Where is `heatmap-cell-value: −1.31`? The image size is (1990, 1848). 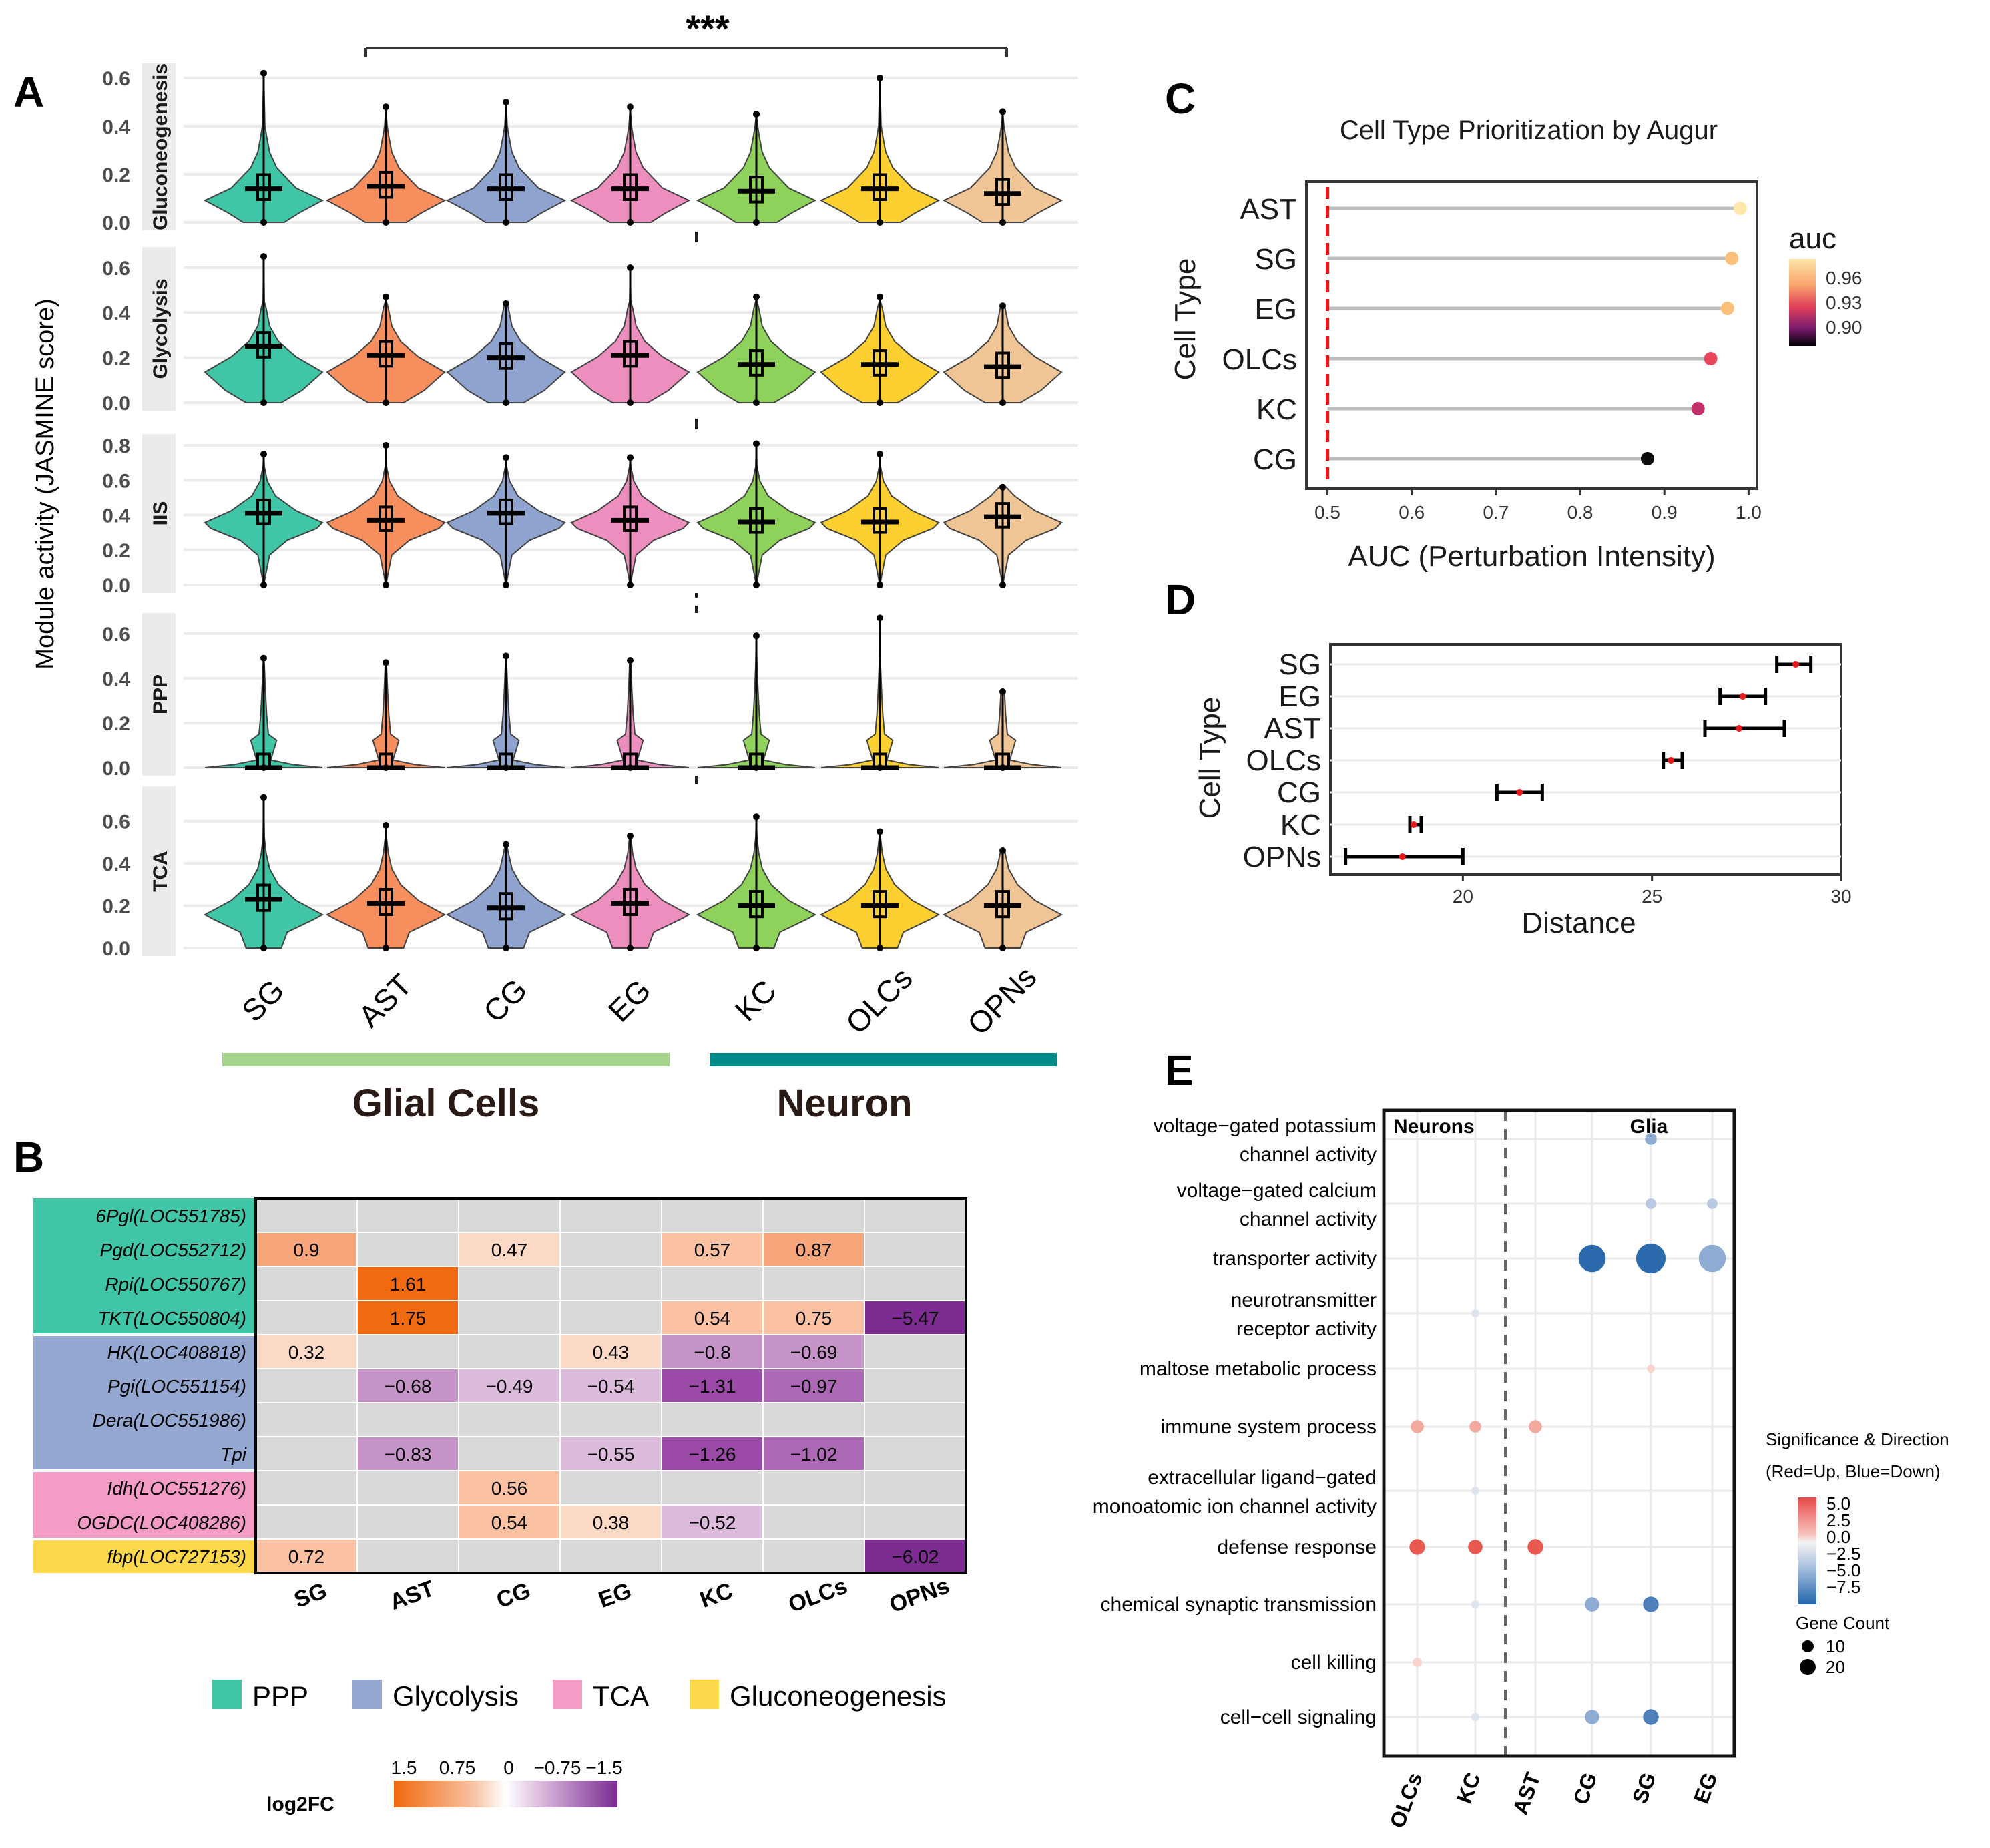 heatmap-cell-value: −1.31 is located at coordinates (712, 1386).